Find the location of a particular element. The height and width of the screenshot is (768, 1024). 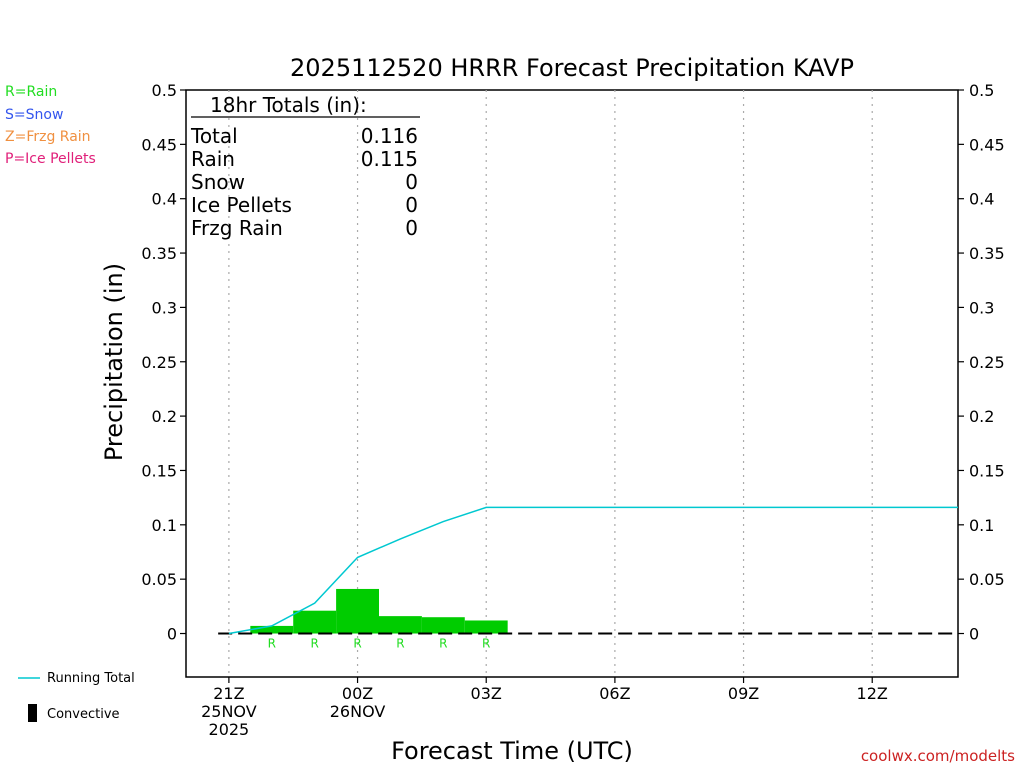

y-tick-label-right-10: 0.5 is located at coordinates (981, 90).